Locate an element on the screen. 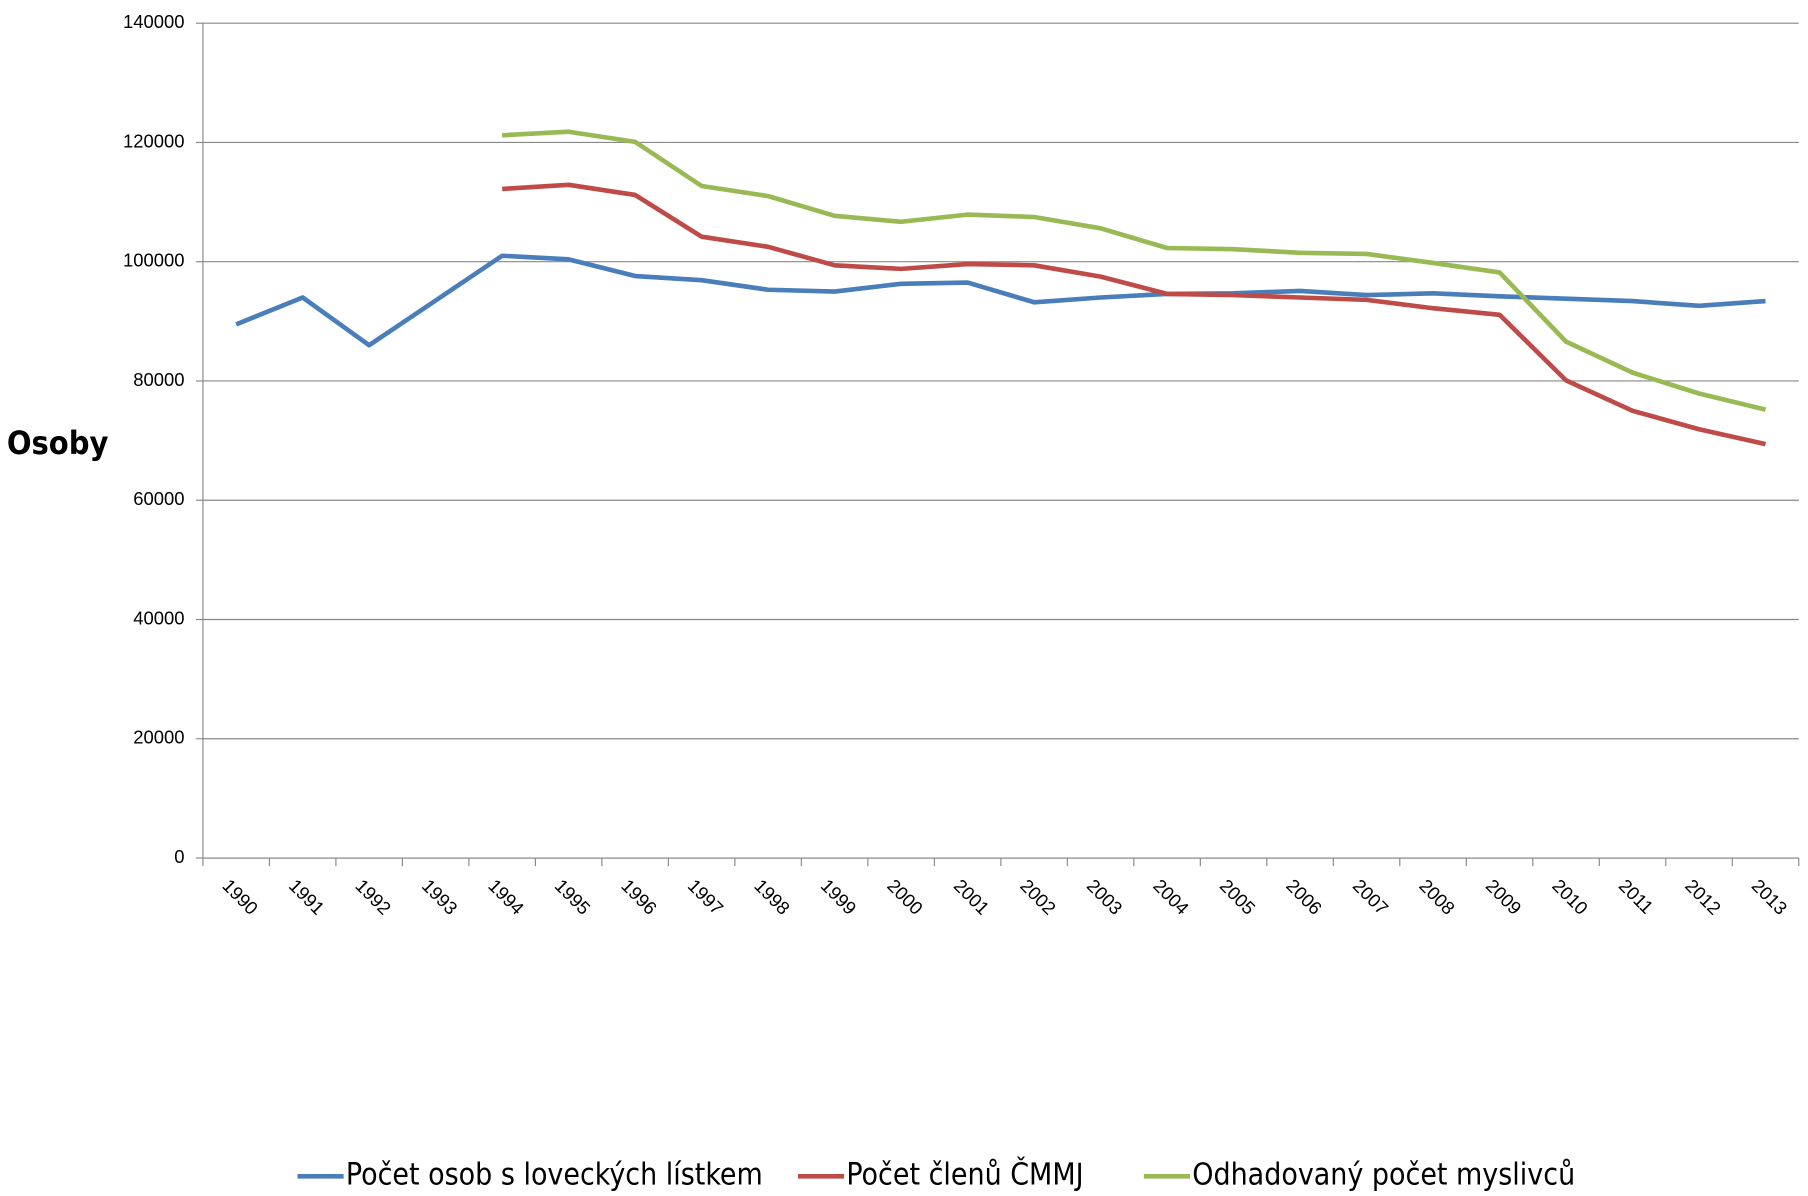 The image size is (1808, 1196). x-tick-label: 2002 is located at coordinates (1038, 897).